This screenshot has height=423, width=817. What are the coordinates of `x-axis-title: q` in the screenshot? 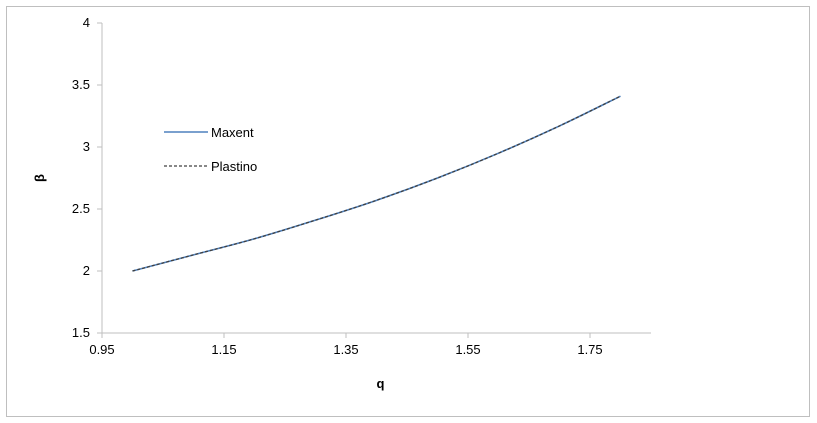 It's located at (381, 383).